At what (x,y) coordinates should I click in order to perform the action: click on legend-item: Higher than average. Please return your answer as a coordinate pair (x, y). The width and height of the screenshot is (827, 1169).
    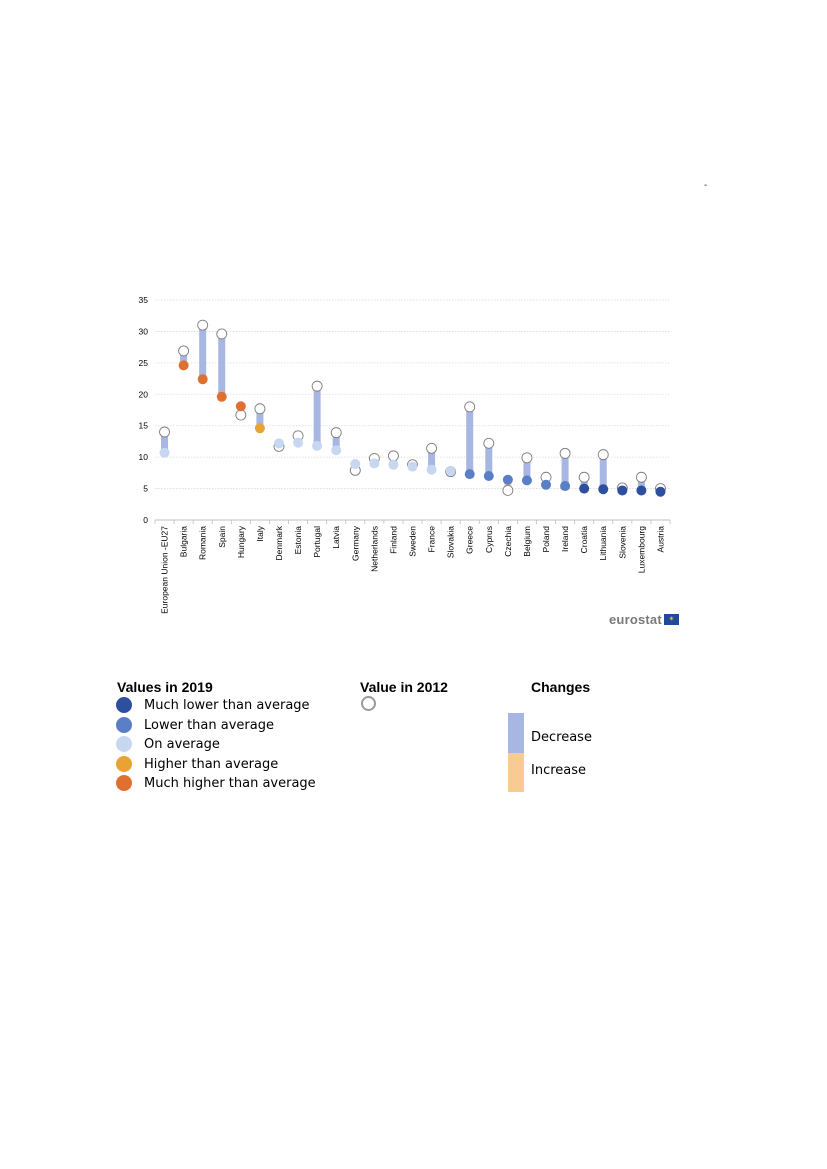
    Looking at the image, I should click on (197, 764).